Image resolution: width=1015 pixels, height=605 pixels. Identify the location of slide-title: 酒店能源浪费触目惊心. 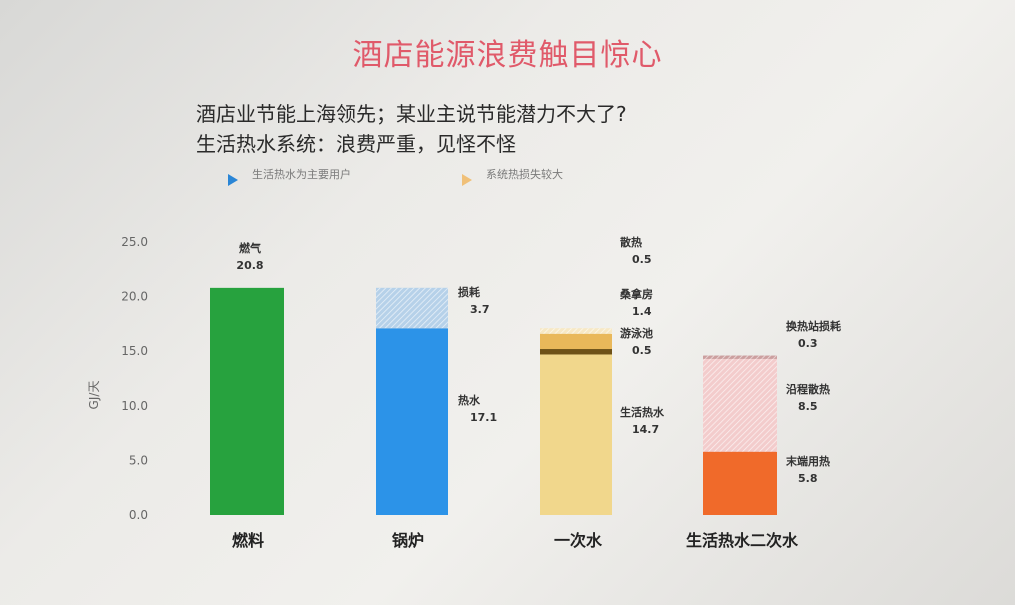
(507, 55).